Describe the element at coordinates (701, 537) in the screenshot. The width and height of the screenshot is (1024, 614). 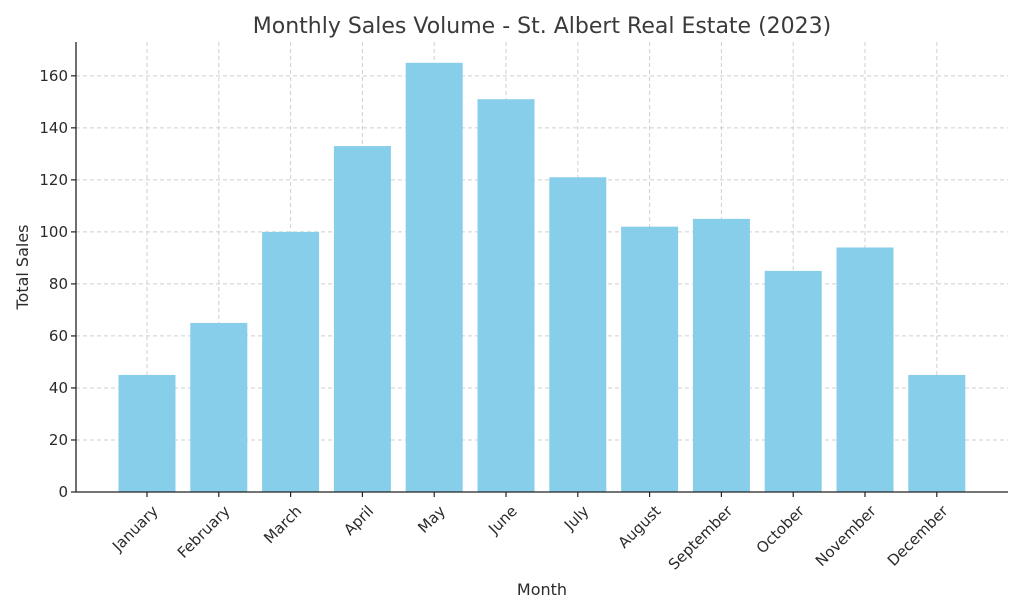
I see `x-tick-label-september: September` at that location.